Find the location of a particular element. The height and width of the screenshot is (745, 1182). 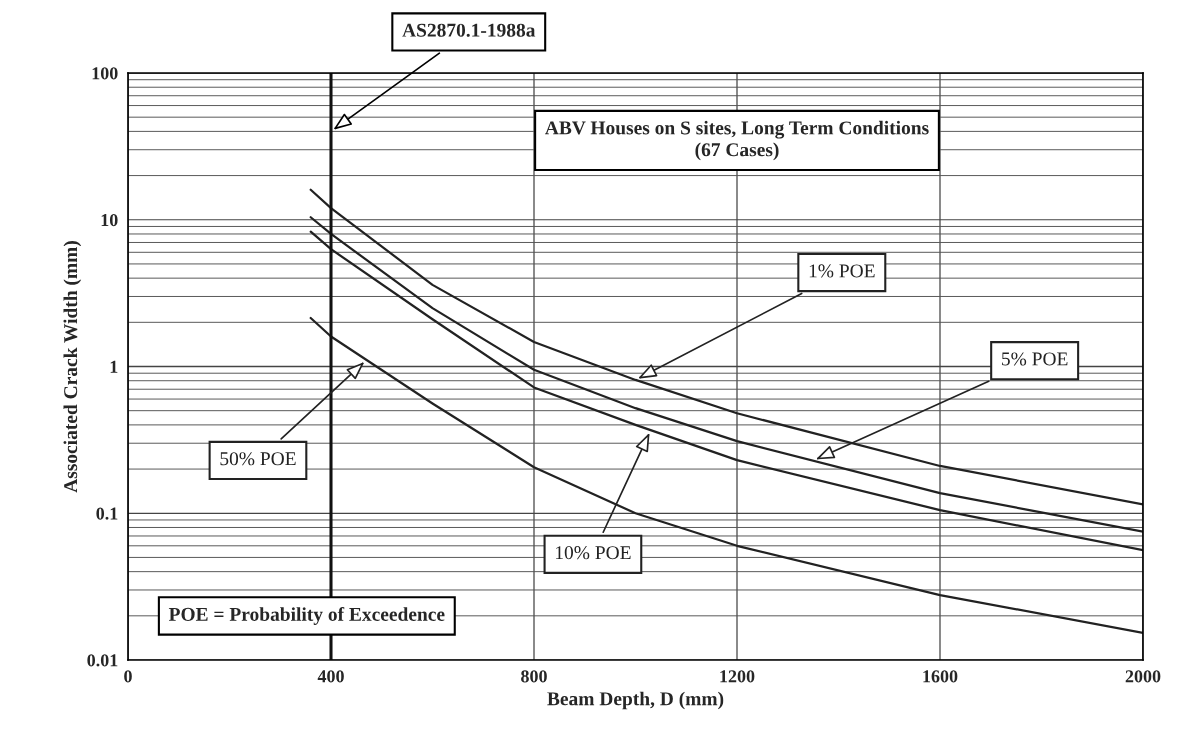

x-tick-label: 800 is located at coordinates (534, 676).